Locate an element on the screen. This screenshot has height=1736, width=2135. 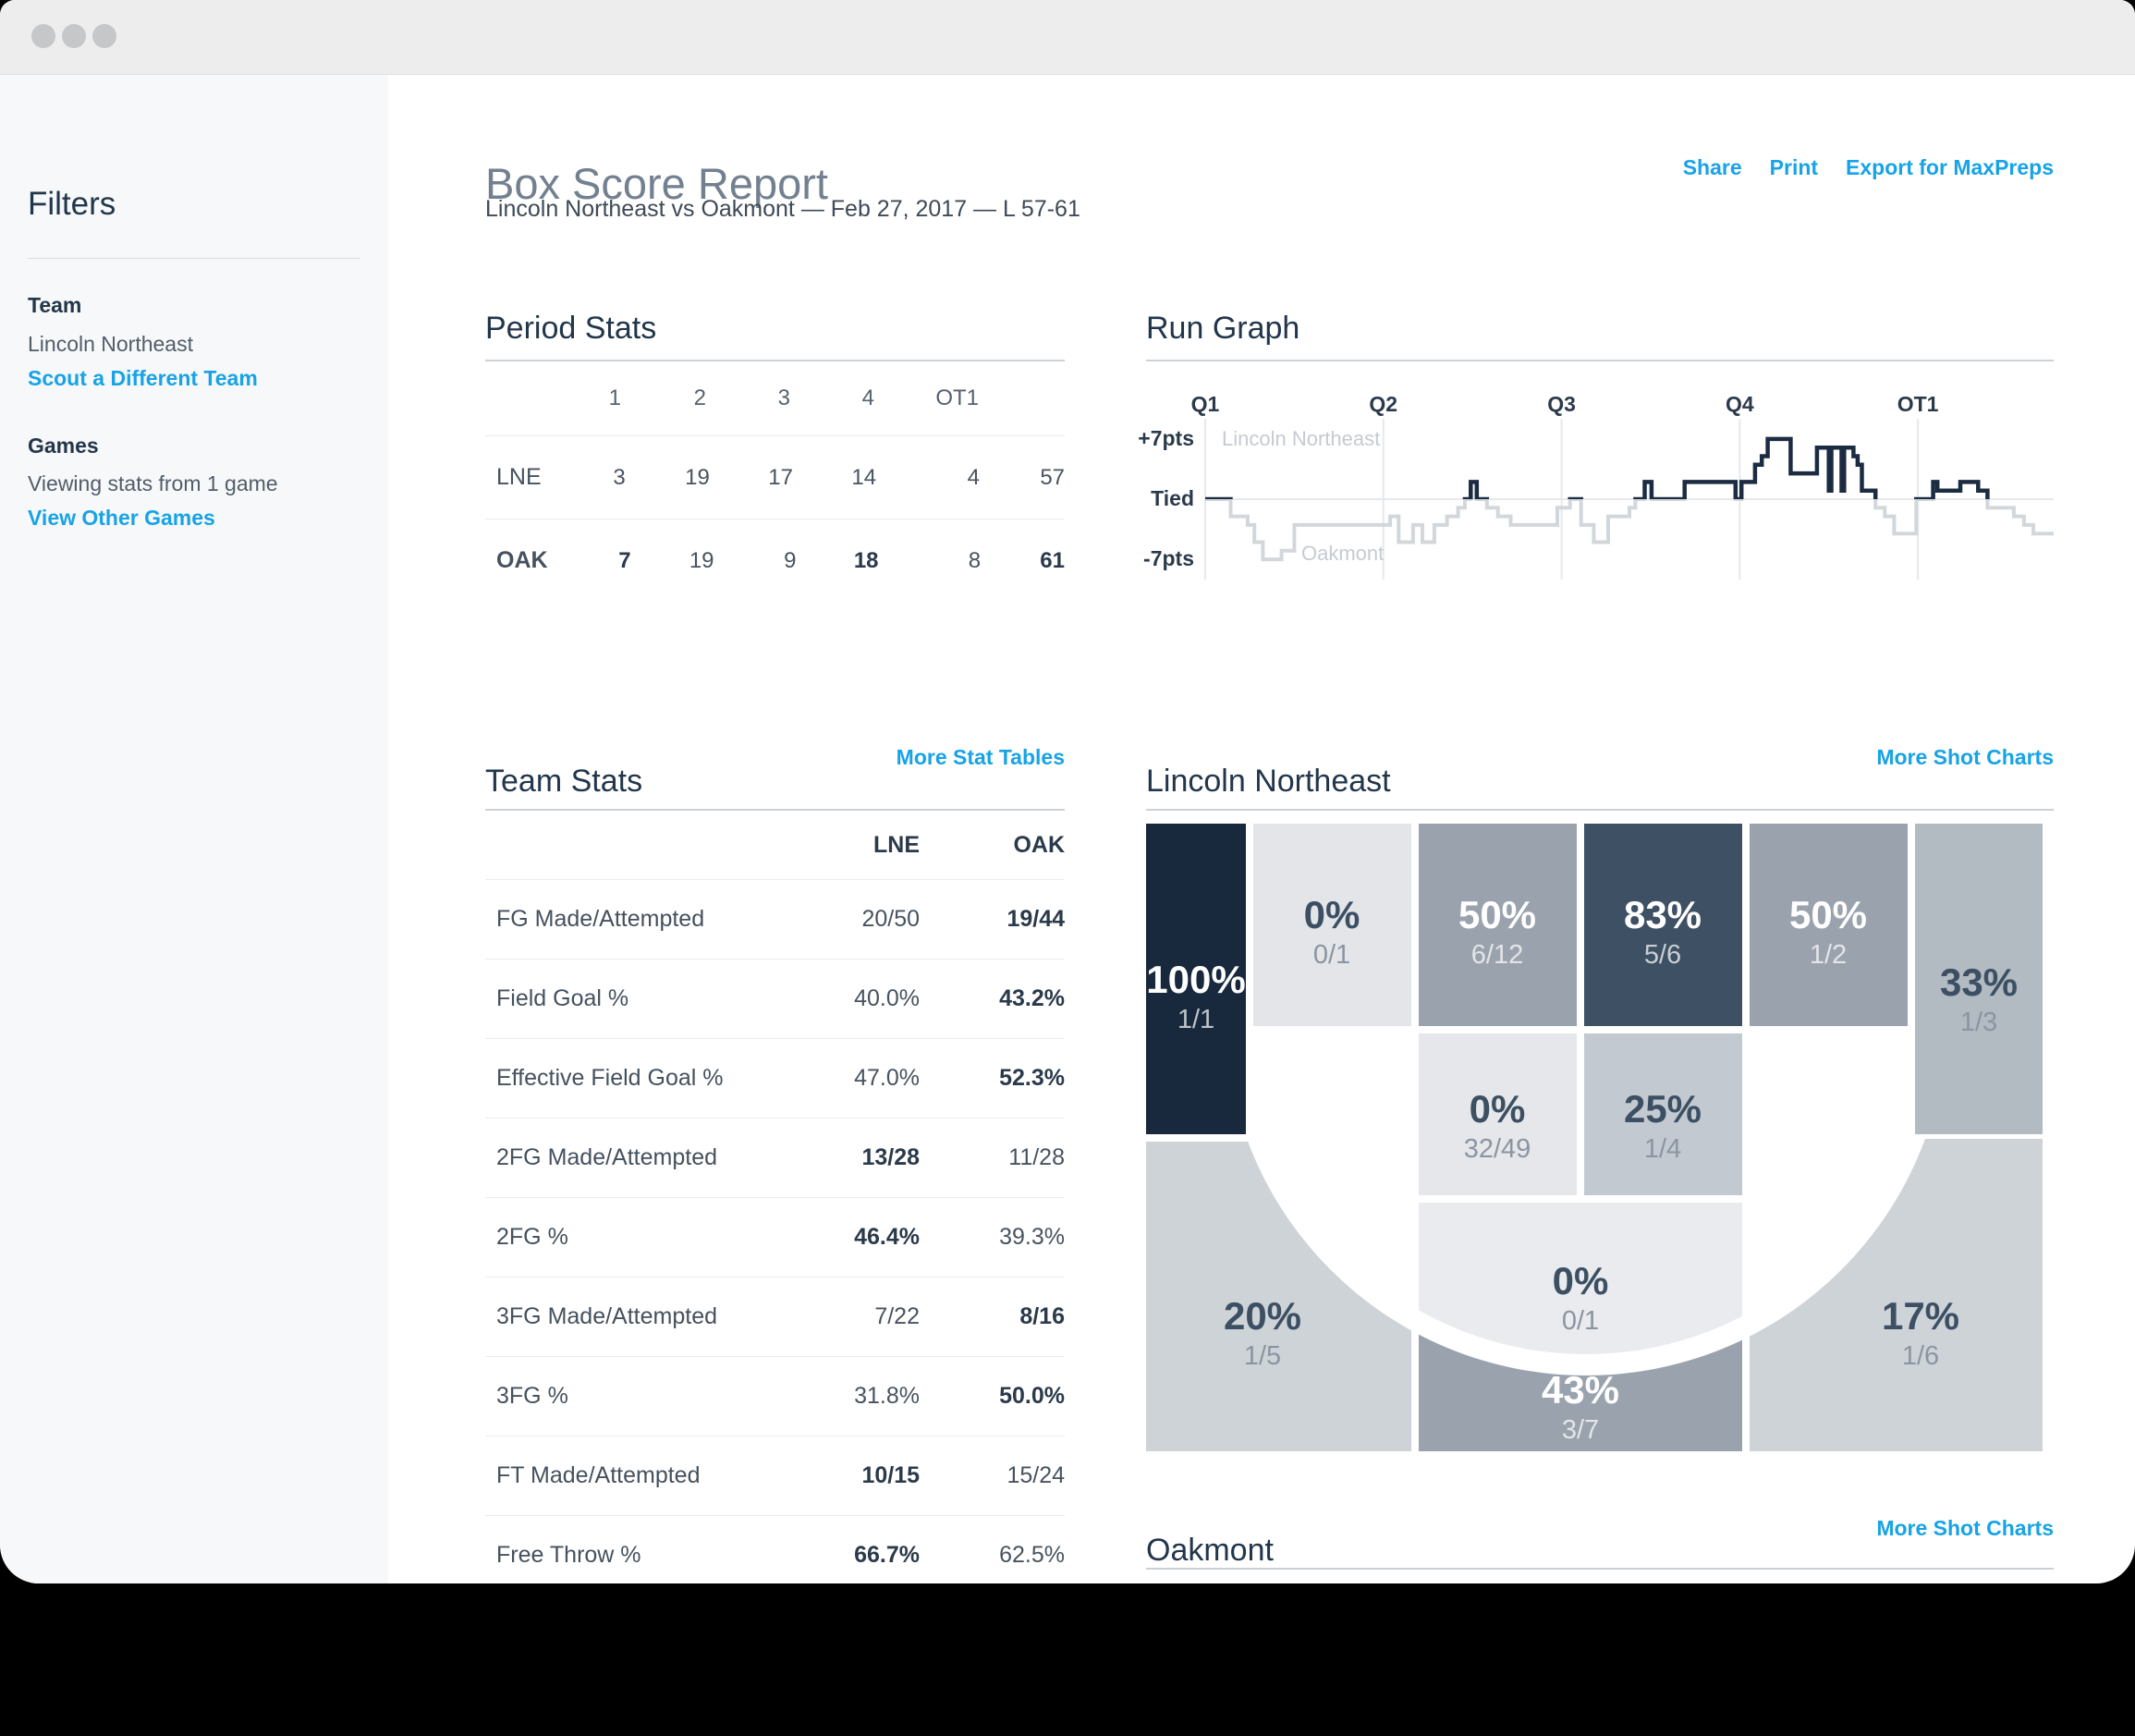
shot-zone-frac: 3/7 is located at coordinates (1580, 1430).